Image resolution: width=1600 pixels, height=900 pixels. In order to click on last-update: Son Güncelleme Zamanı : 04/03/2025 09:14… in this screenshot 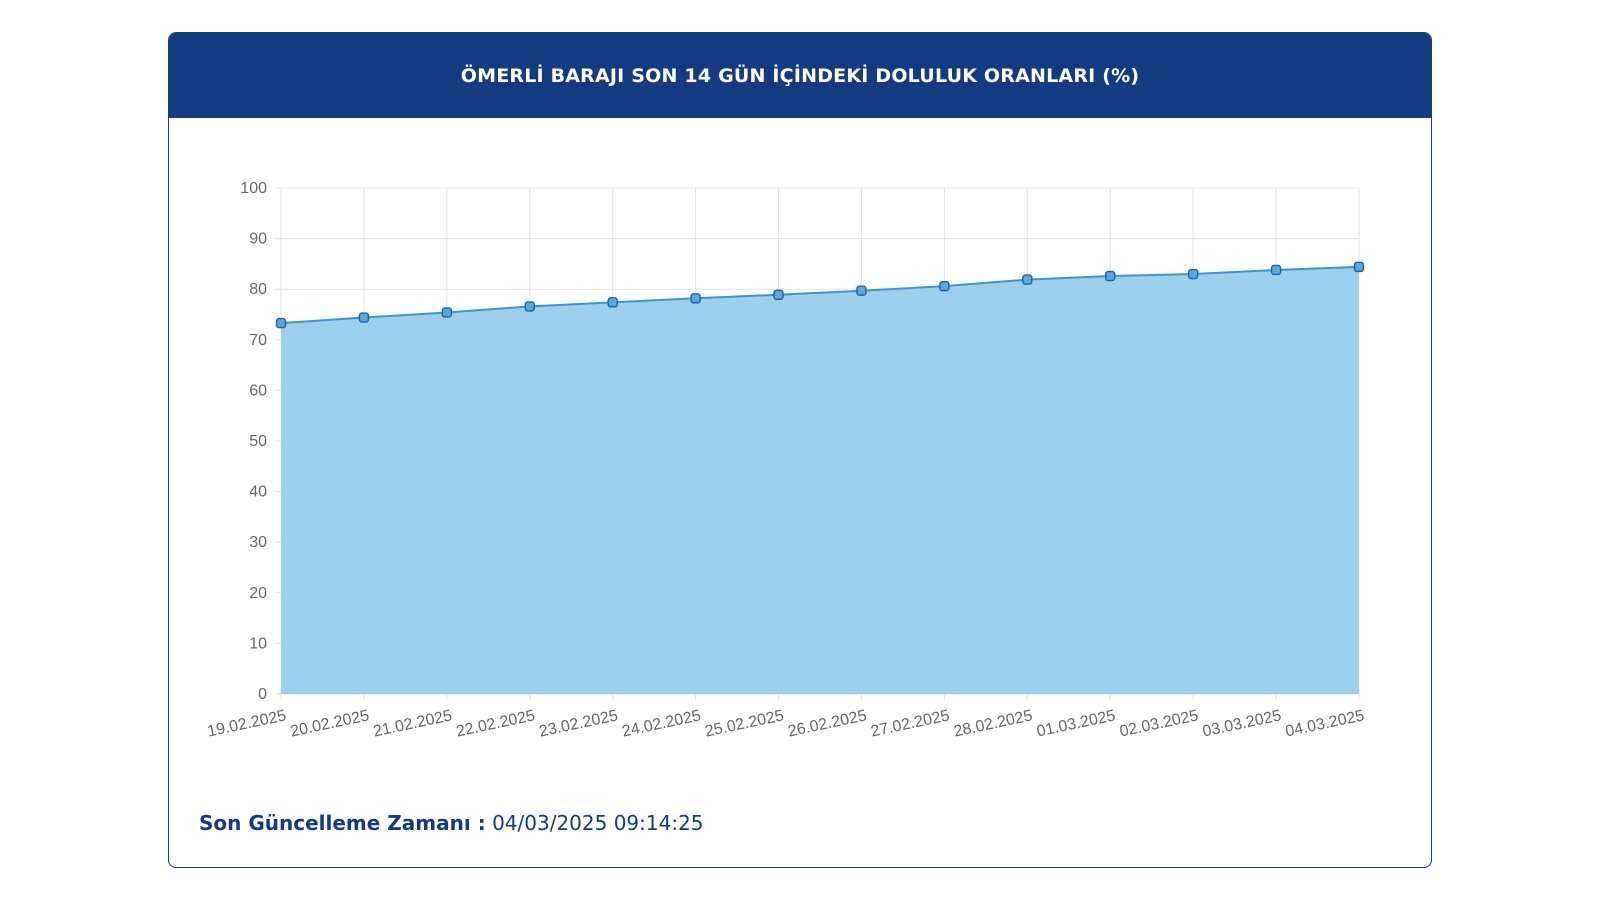, I will do `click(451, 823)`.